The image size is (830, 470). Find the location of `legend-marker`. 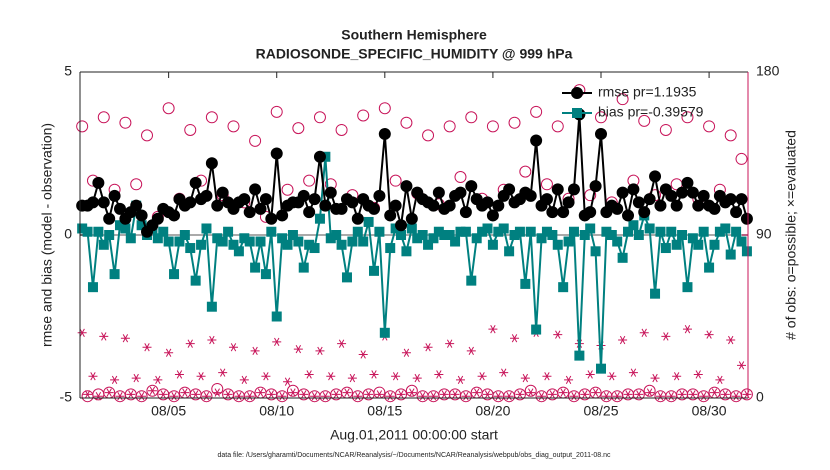

legend-marker is located at coordinates (577, 113).